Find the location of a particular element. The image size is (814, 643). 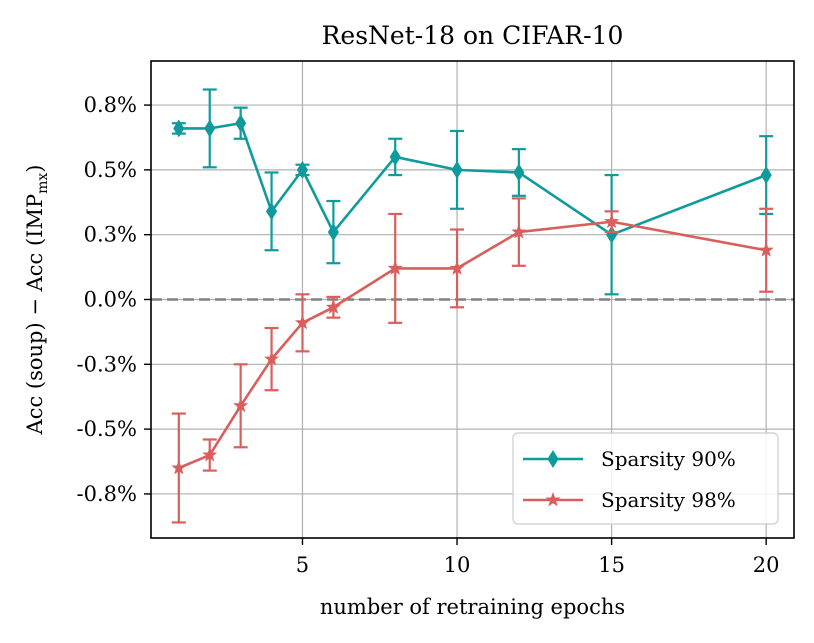

y-axis-title-close: ) is located at coordinates (35, 169).